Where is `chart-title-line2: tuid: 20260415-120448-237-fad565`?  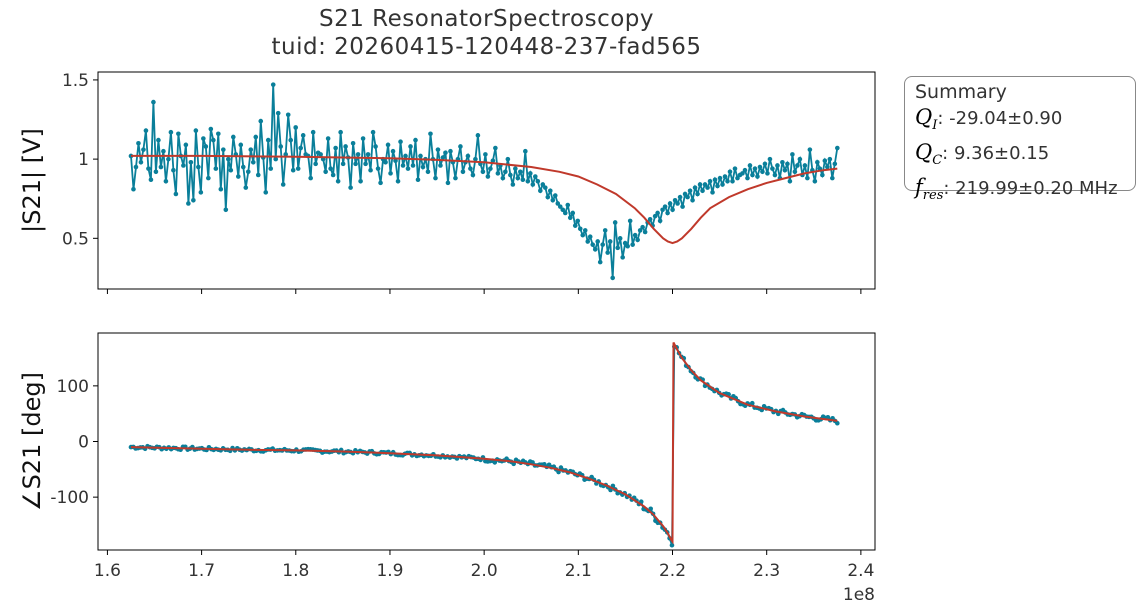 chart-title-line2: tuid: 20260415-120448-237-fad565 is located at coordinates (486, 47).